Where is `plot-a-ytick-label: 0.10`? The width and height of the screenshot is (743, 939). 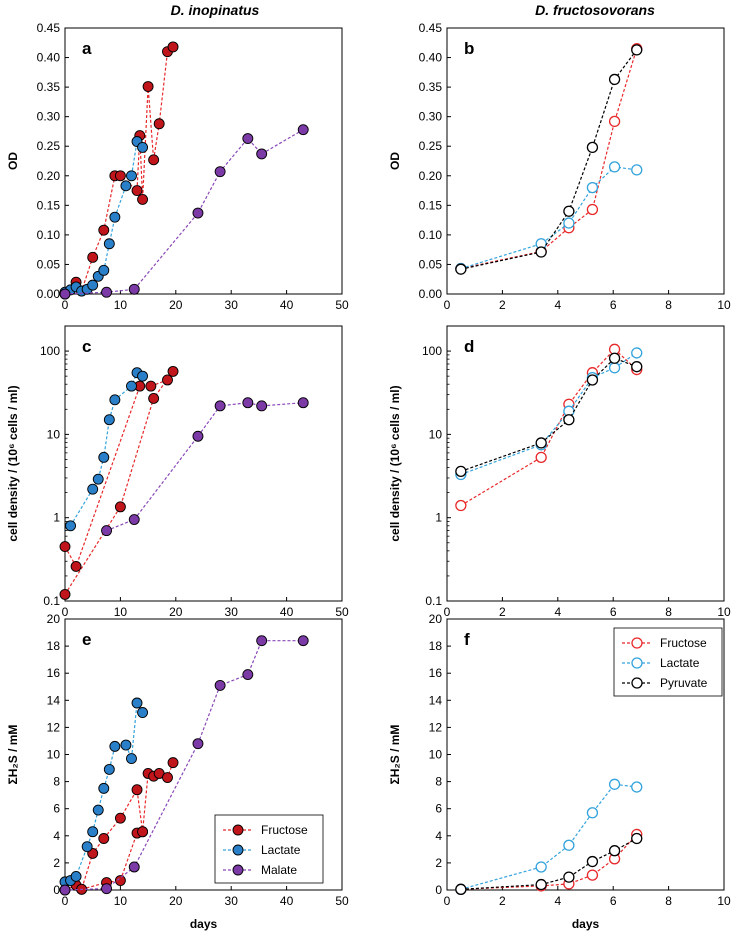 plot-a-ytick-label: 0.10 is located at coordinates (49, 235).